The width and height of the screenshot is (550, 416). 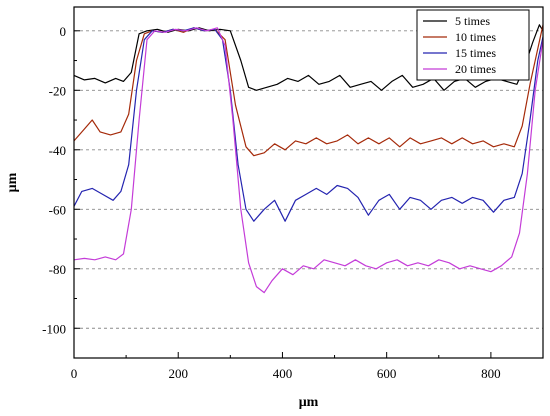 I want to click on y-tick-label: -100, so click(x=54, y=328).